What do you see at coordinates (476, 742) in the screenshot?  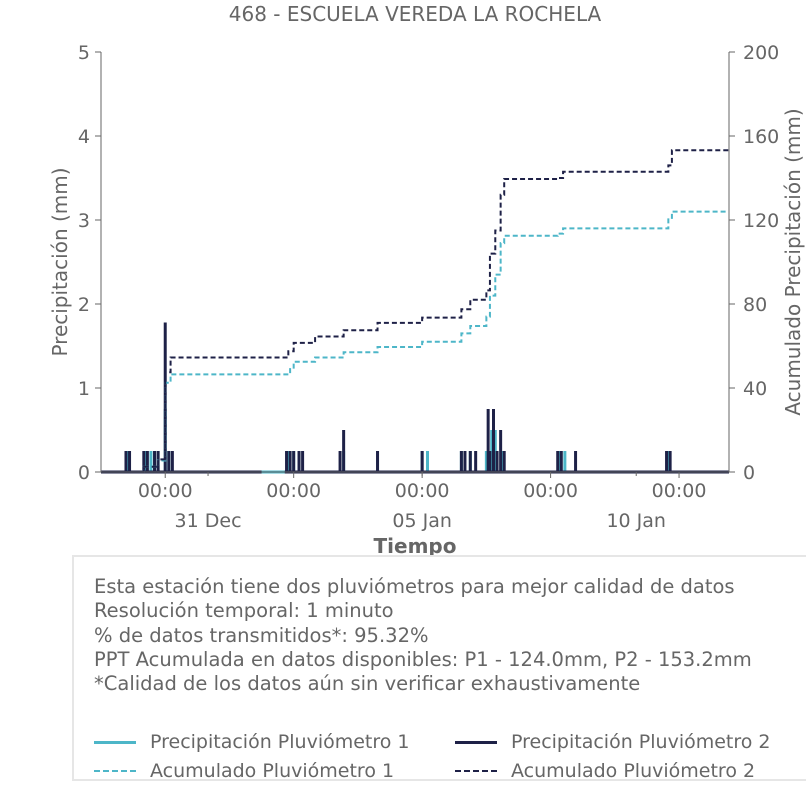 I see `legend-swatch-p2-solid` at bounding box center [476, 742].